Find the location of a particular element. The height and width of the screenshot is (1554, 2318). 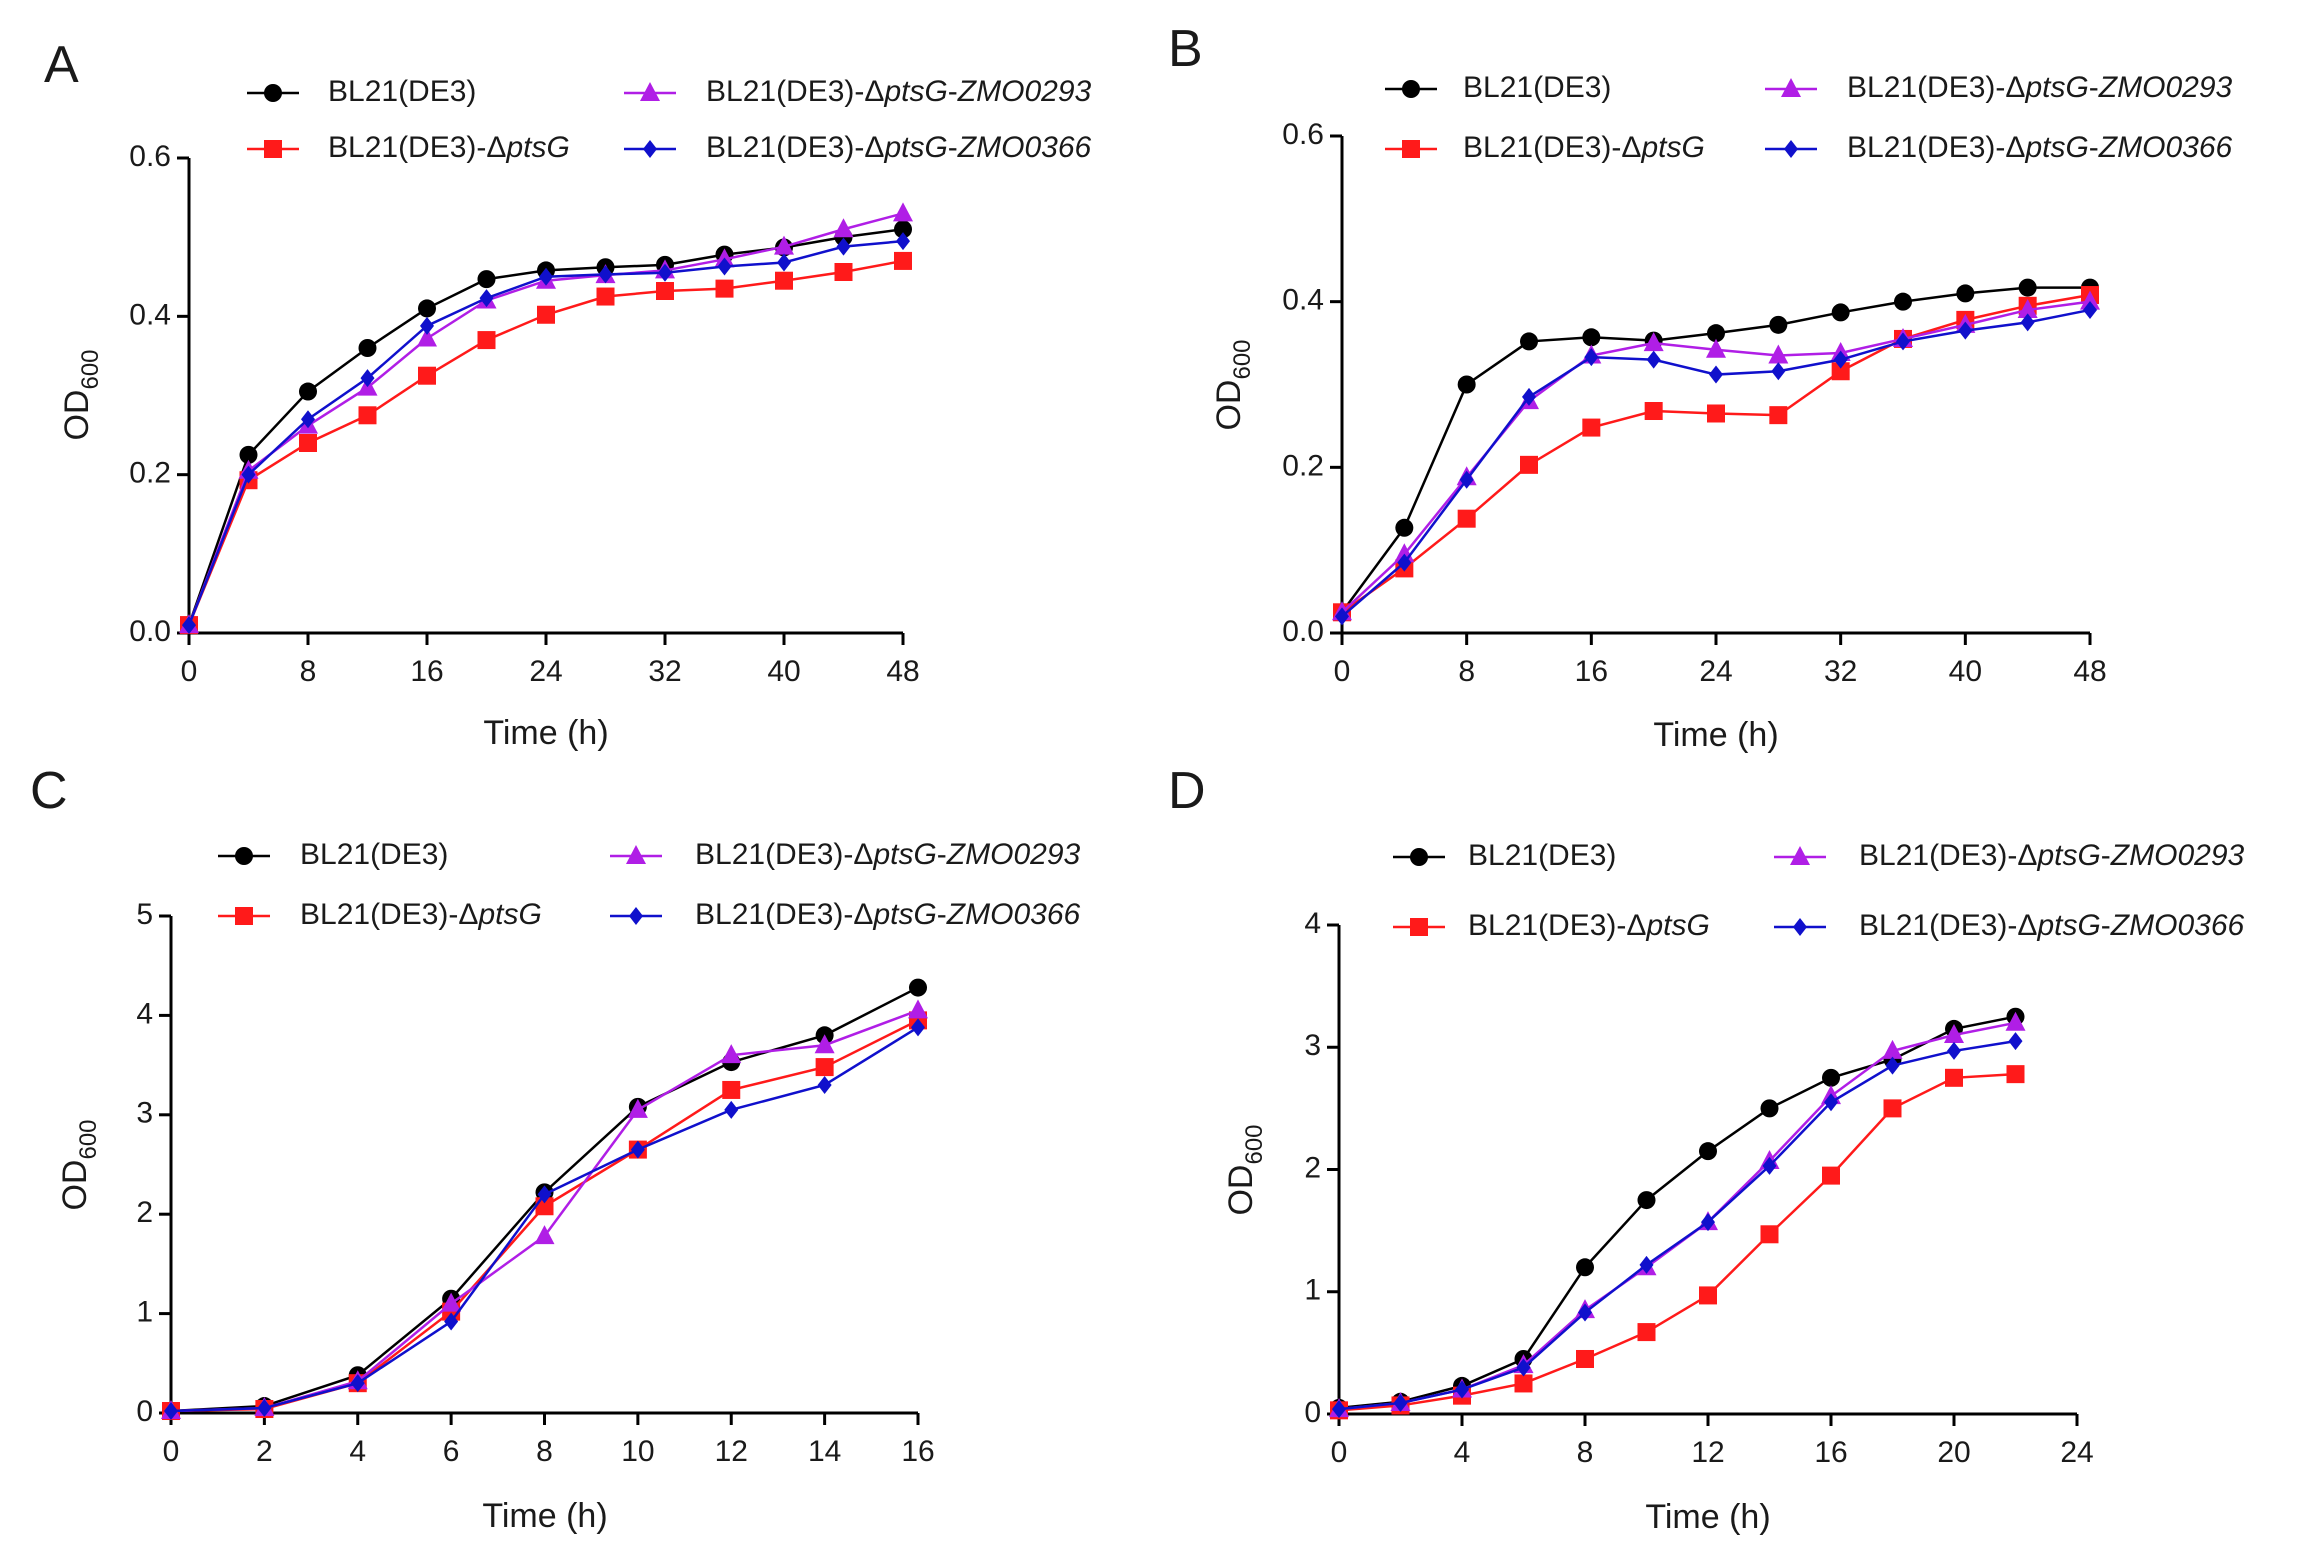

x-tick-label: 14 is located at coordinates (824, 1451).